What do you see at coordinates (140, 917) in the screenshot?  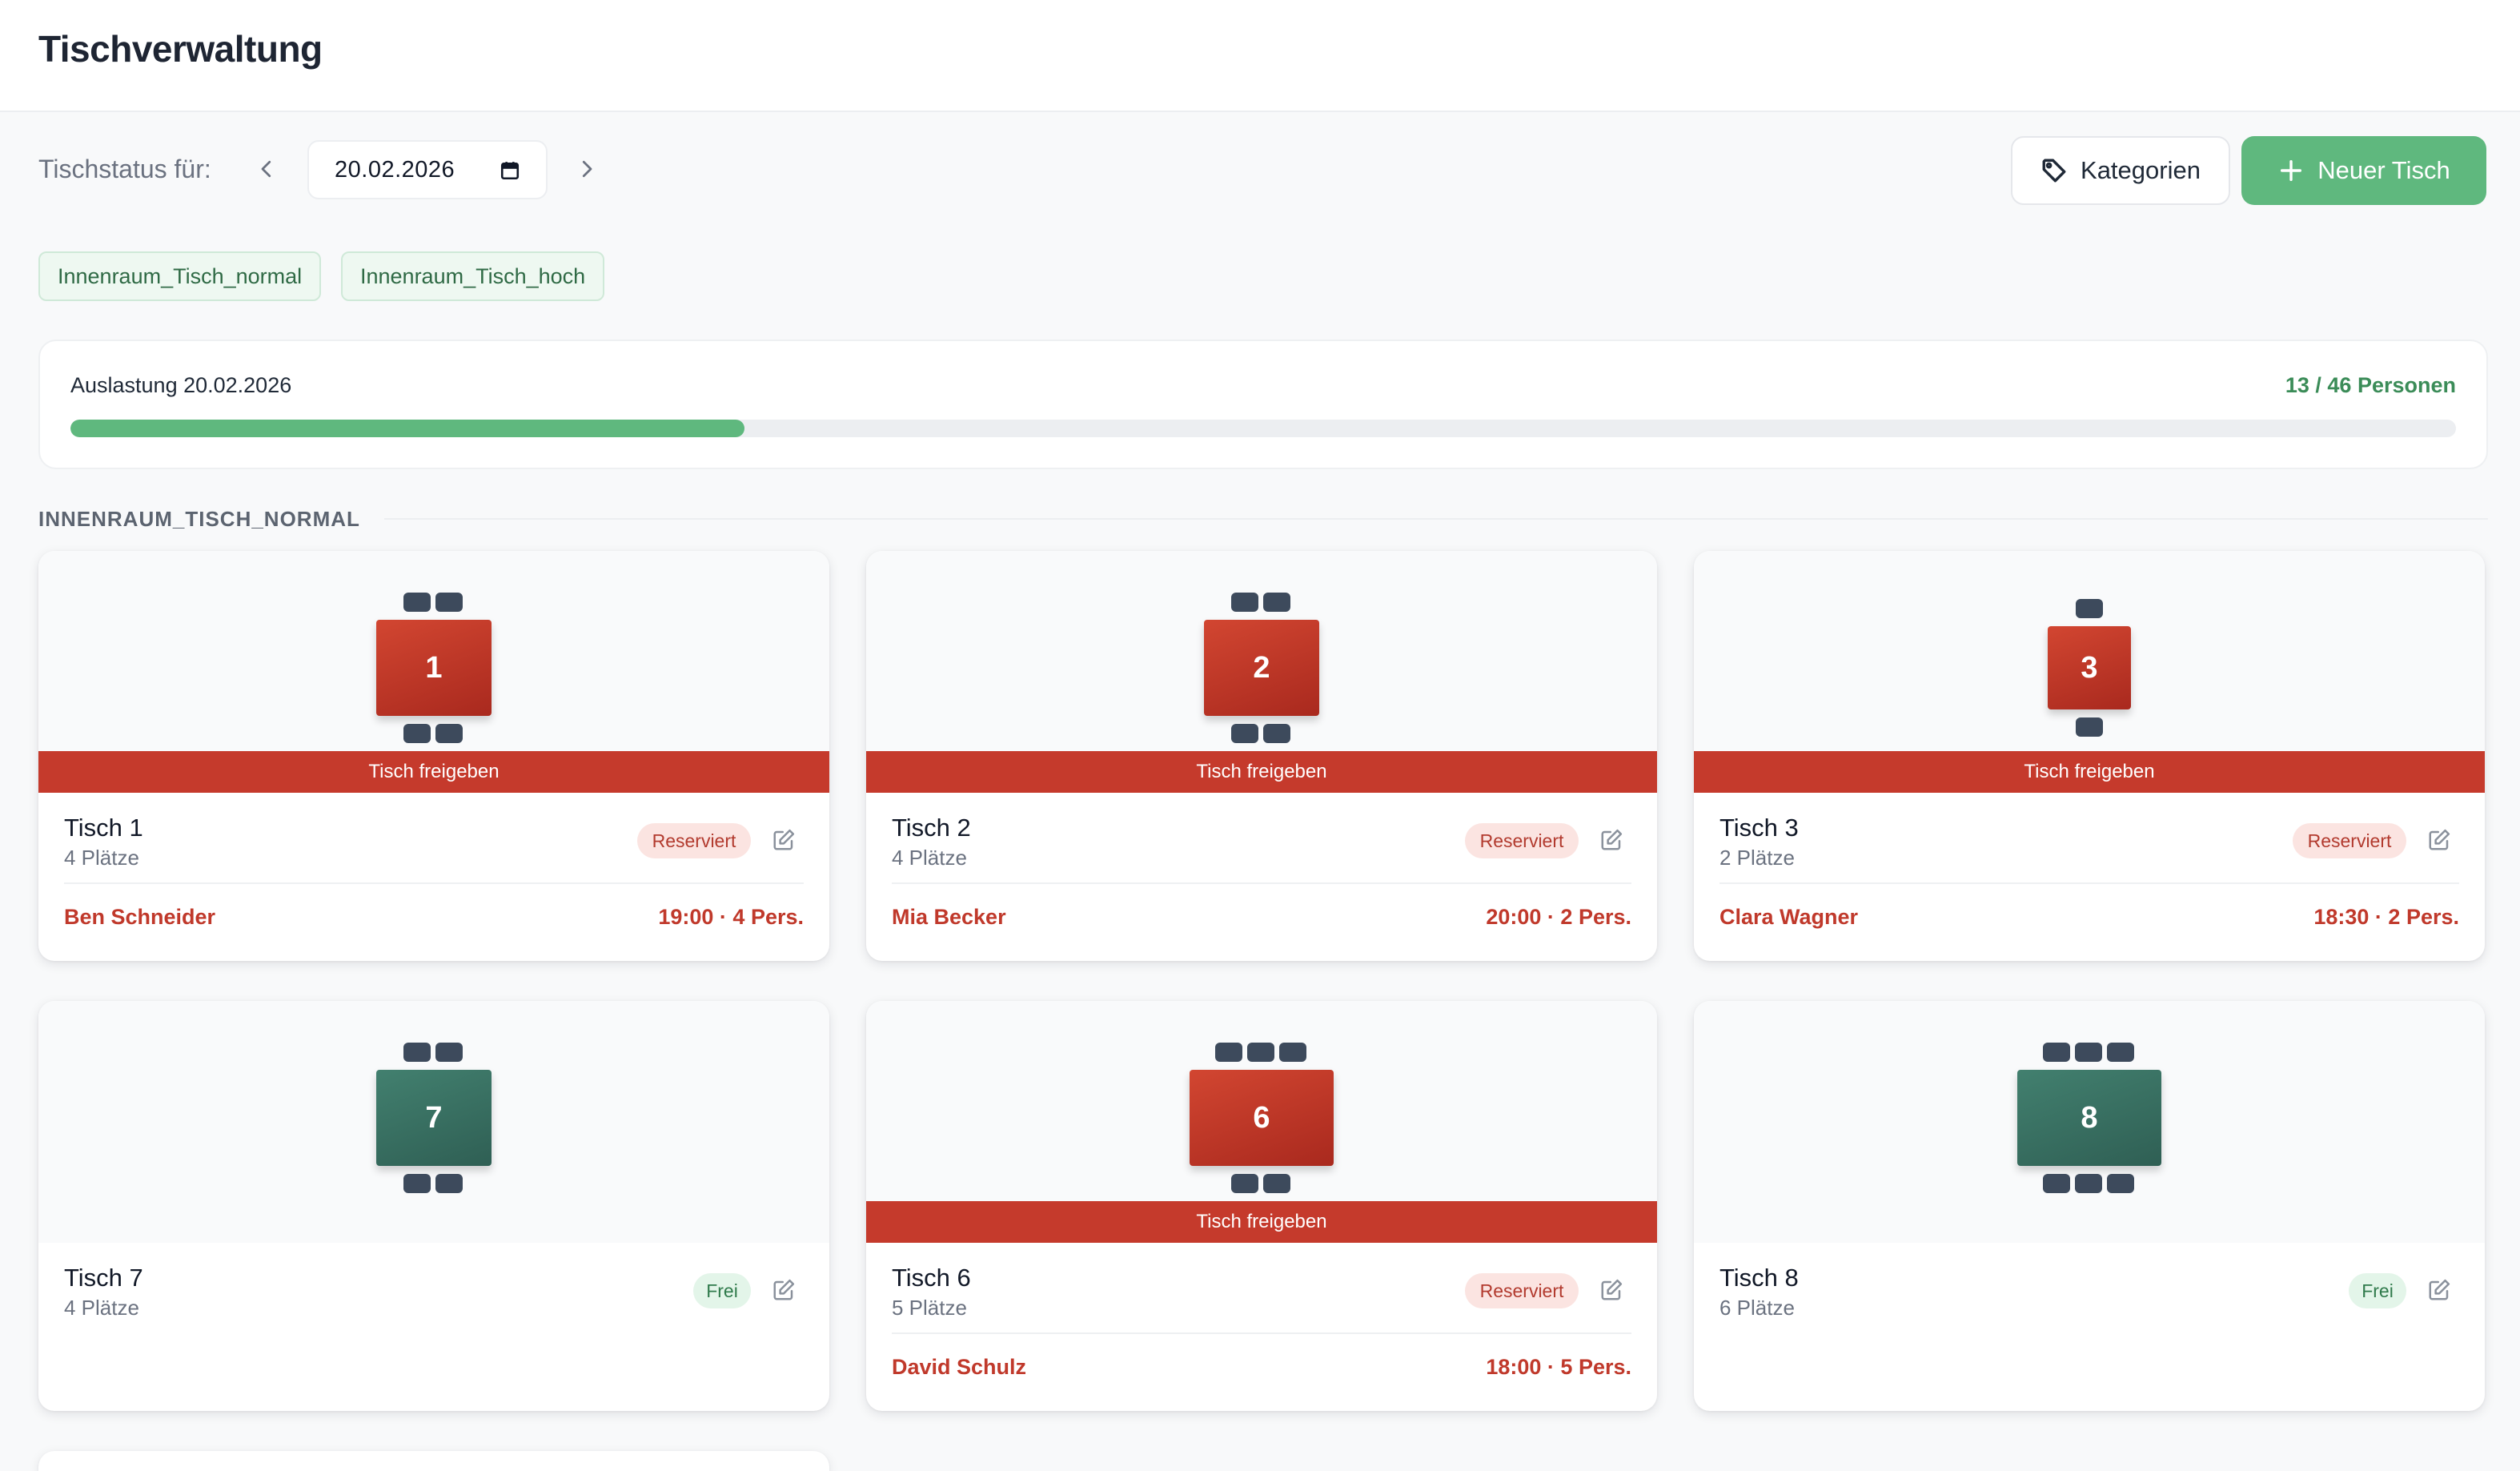 I see `guest-name: Ben Schneider` at bounding box center [140, 917].